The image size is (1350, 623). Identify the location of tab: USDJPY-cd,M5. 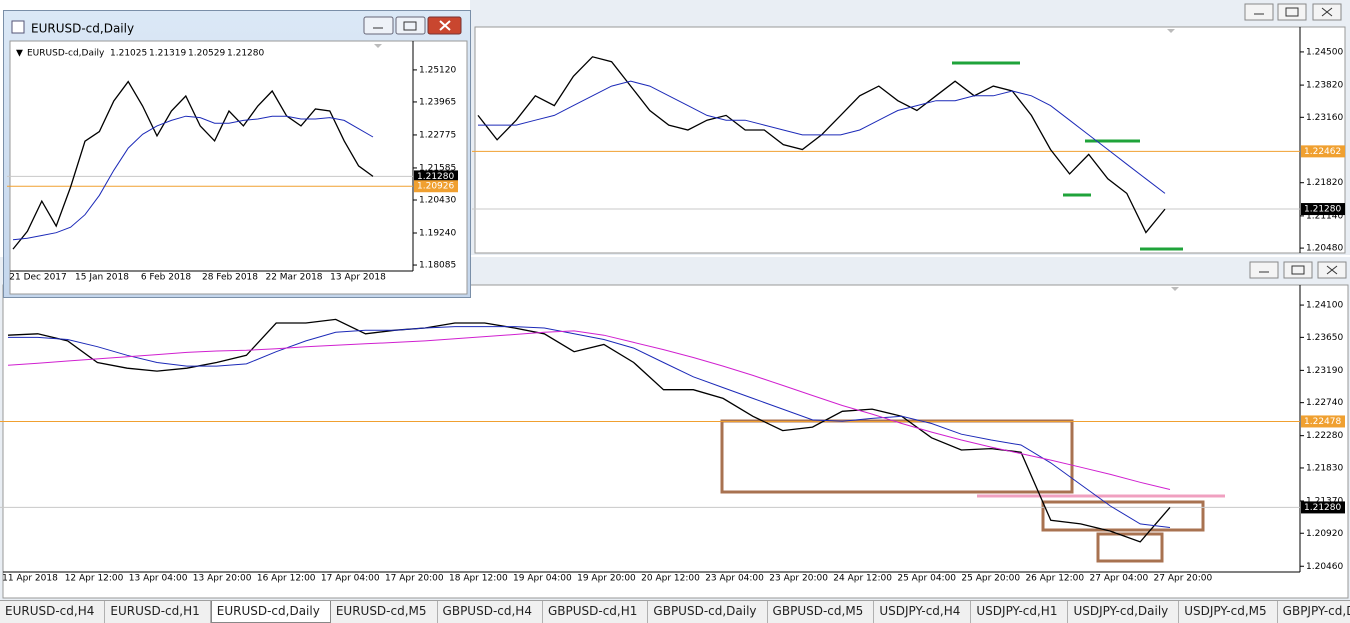
(1228, 612).